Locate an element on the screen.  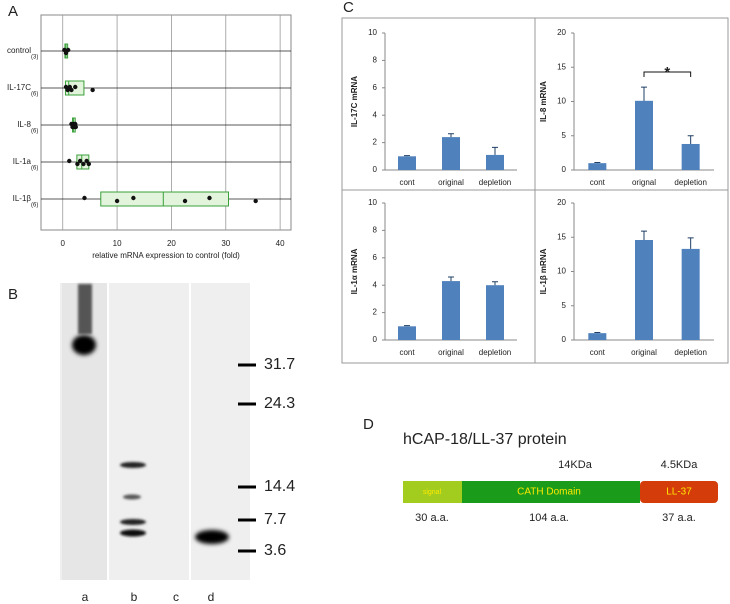
category-label: IL-8 is located at coordinates (24, 124).